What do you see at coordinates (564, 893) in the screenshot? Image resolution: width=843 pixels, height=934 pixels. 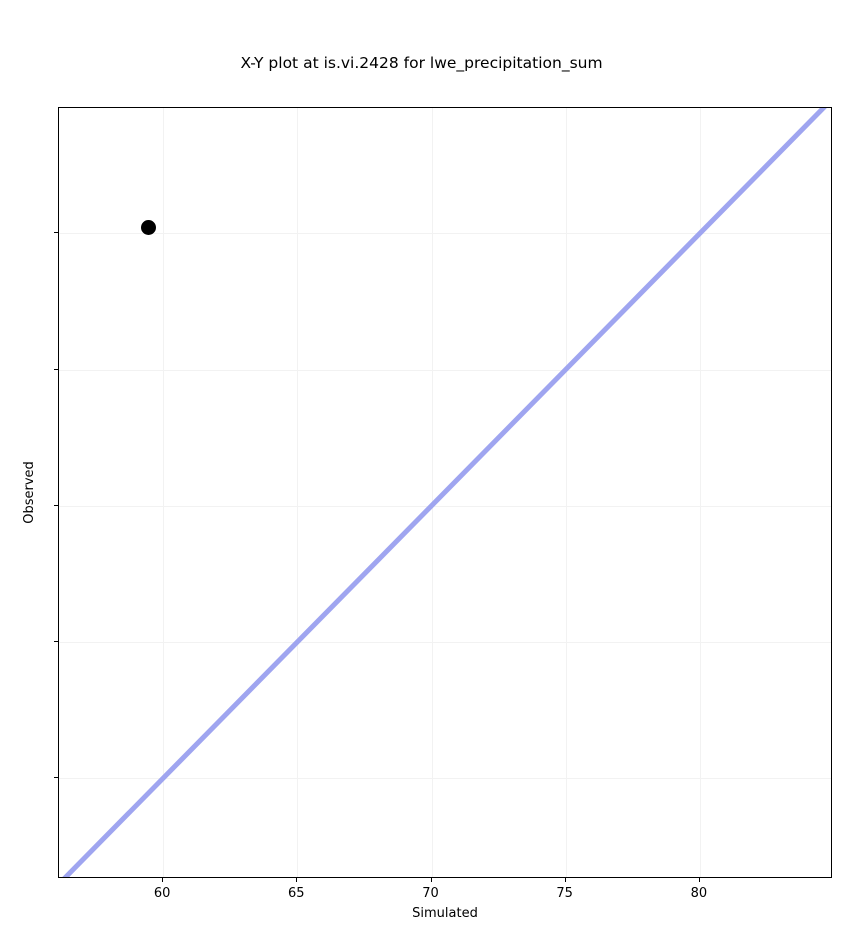 I see `tick-label-x: 75` at bounding box center [564, 893].